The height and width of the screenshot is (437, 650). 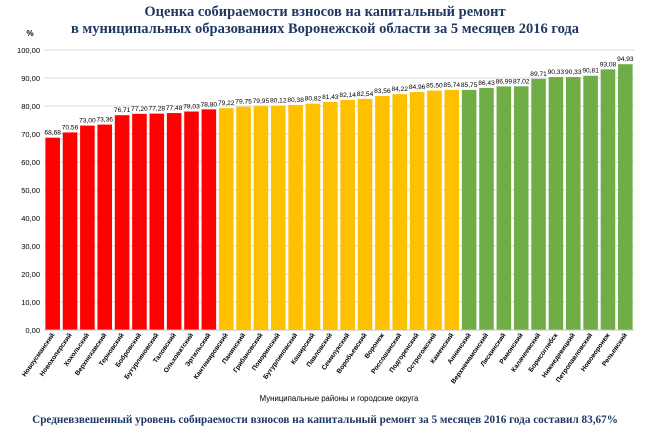 I want to click on y-tick-label: 0,00, so click(x=32, y=330).